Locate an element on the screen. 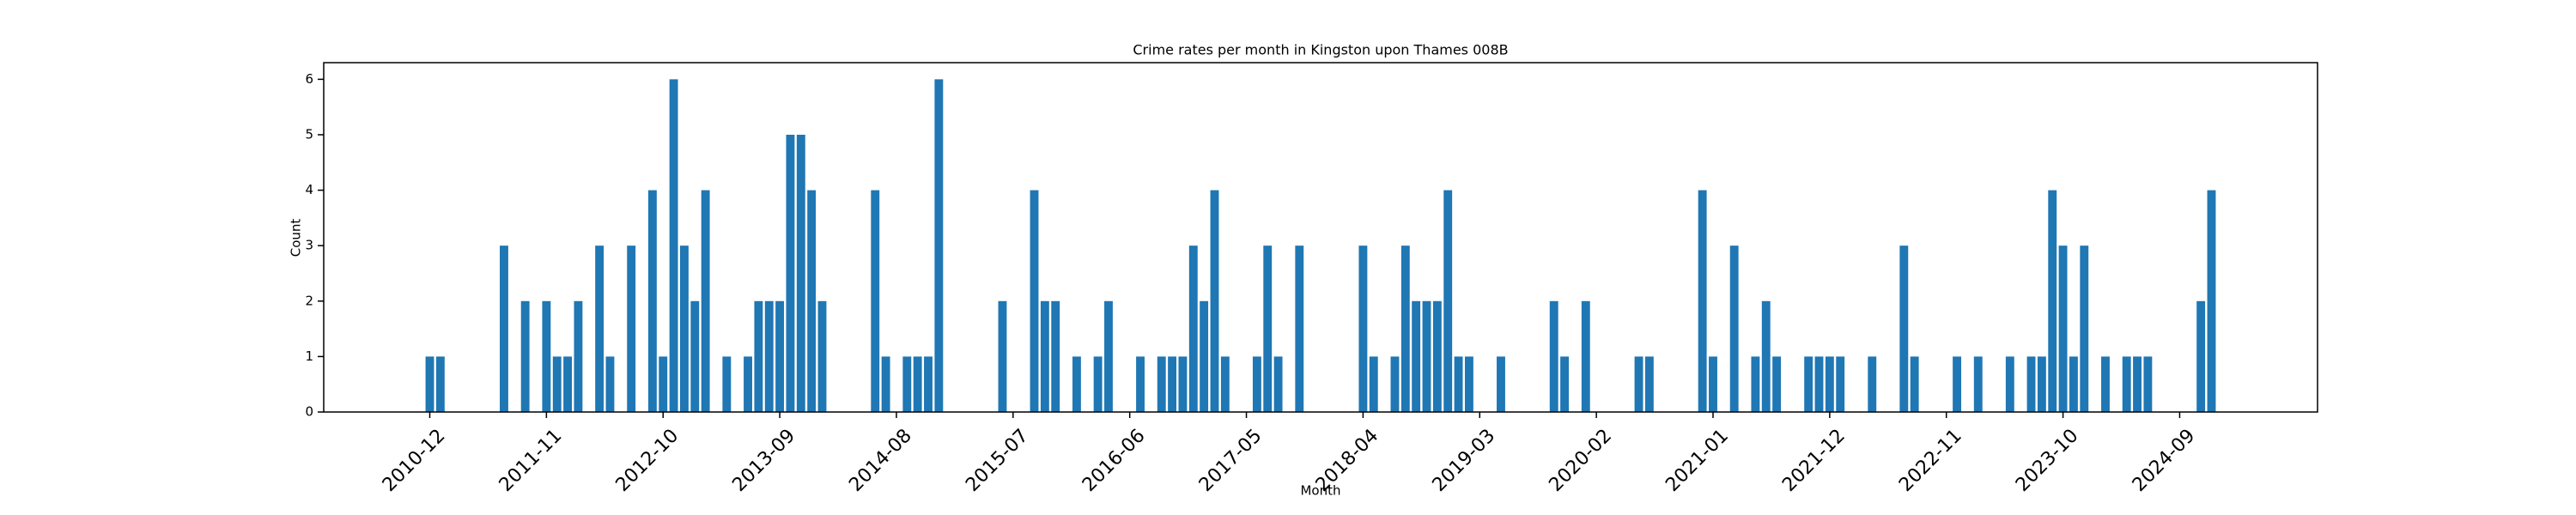 This screenshot has height=515, width=2576. y-tick-label: 2 is located at coordinates (309, 300).